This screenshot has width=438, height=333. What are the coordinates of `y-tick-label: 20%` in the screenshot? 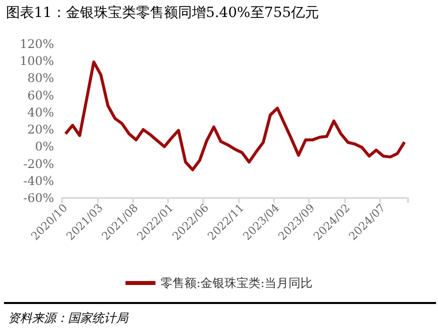 It's located at (40, 129).